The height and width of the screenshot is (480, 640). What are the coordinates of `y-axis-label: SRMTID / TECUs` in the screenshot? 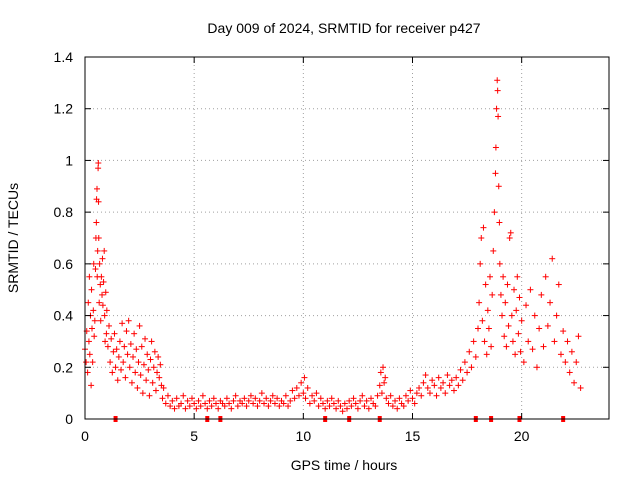 It's located at (13, 238).